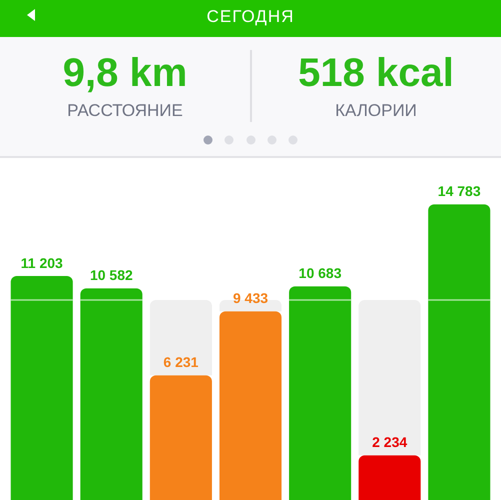 This screenshot has height=500, width=501. I want to click on text: 9,8 km, so click(125, 73).